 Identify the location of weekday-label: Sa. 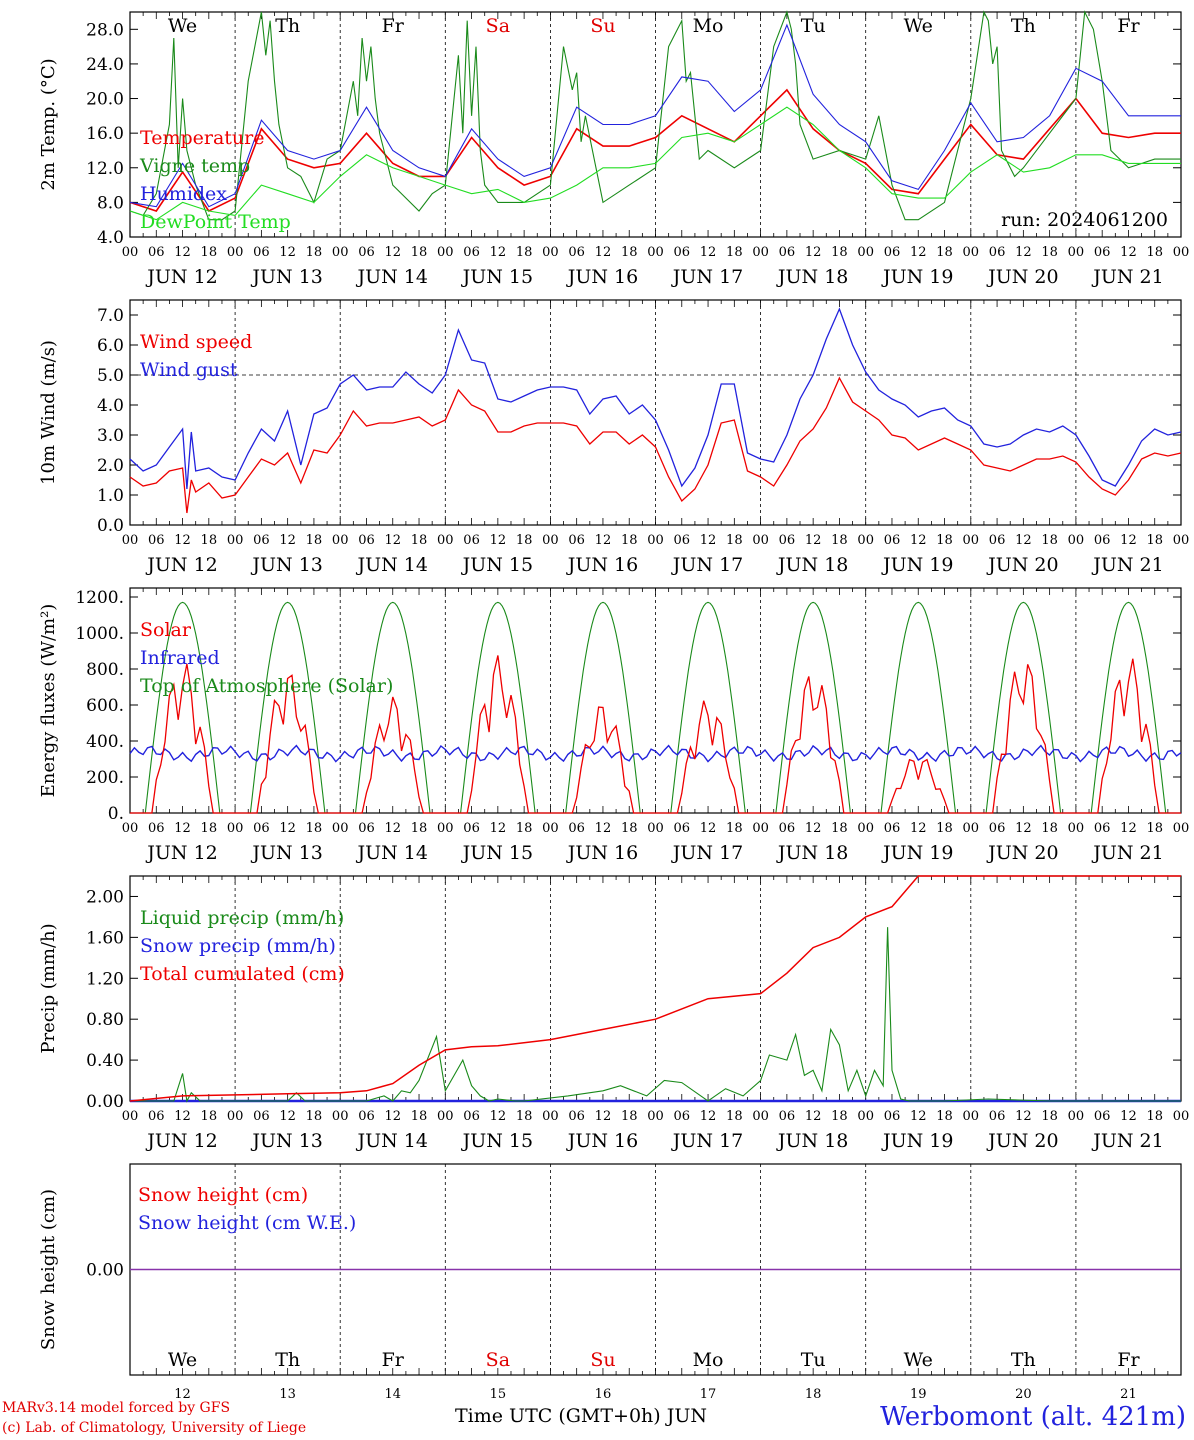
(498, 26).